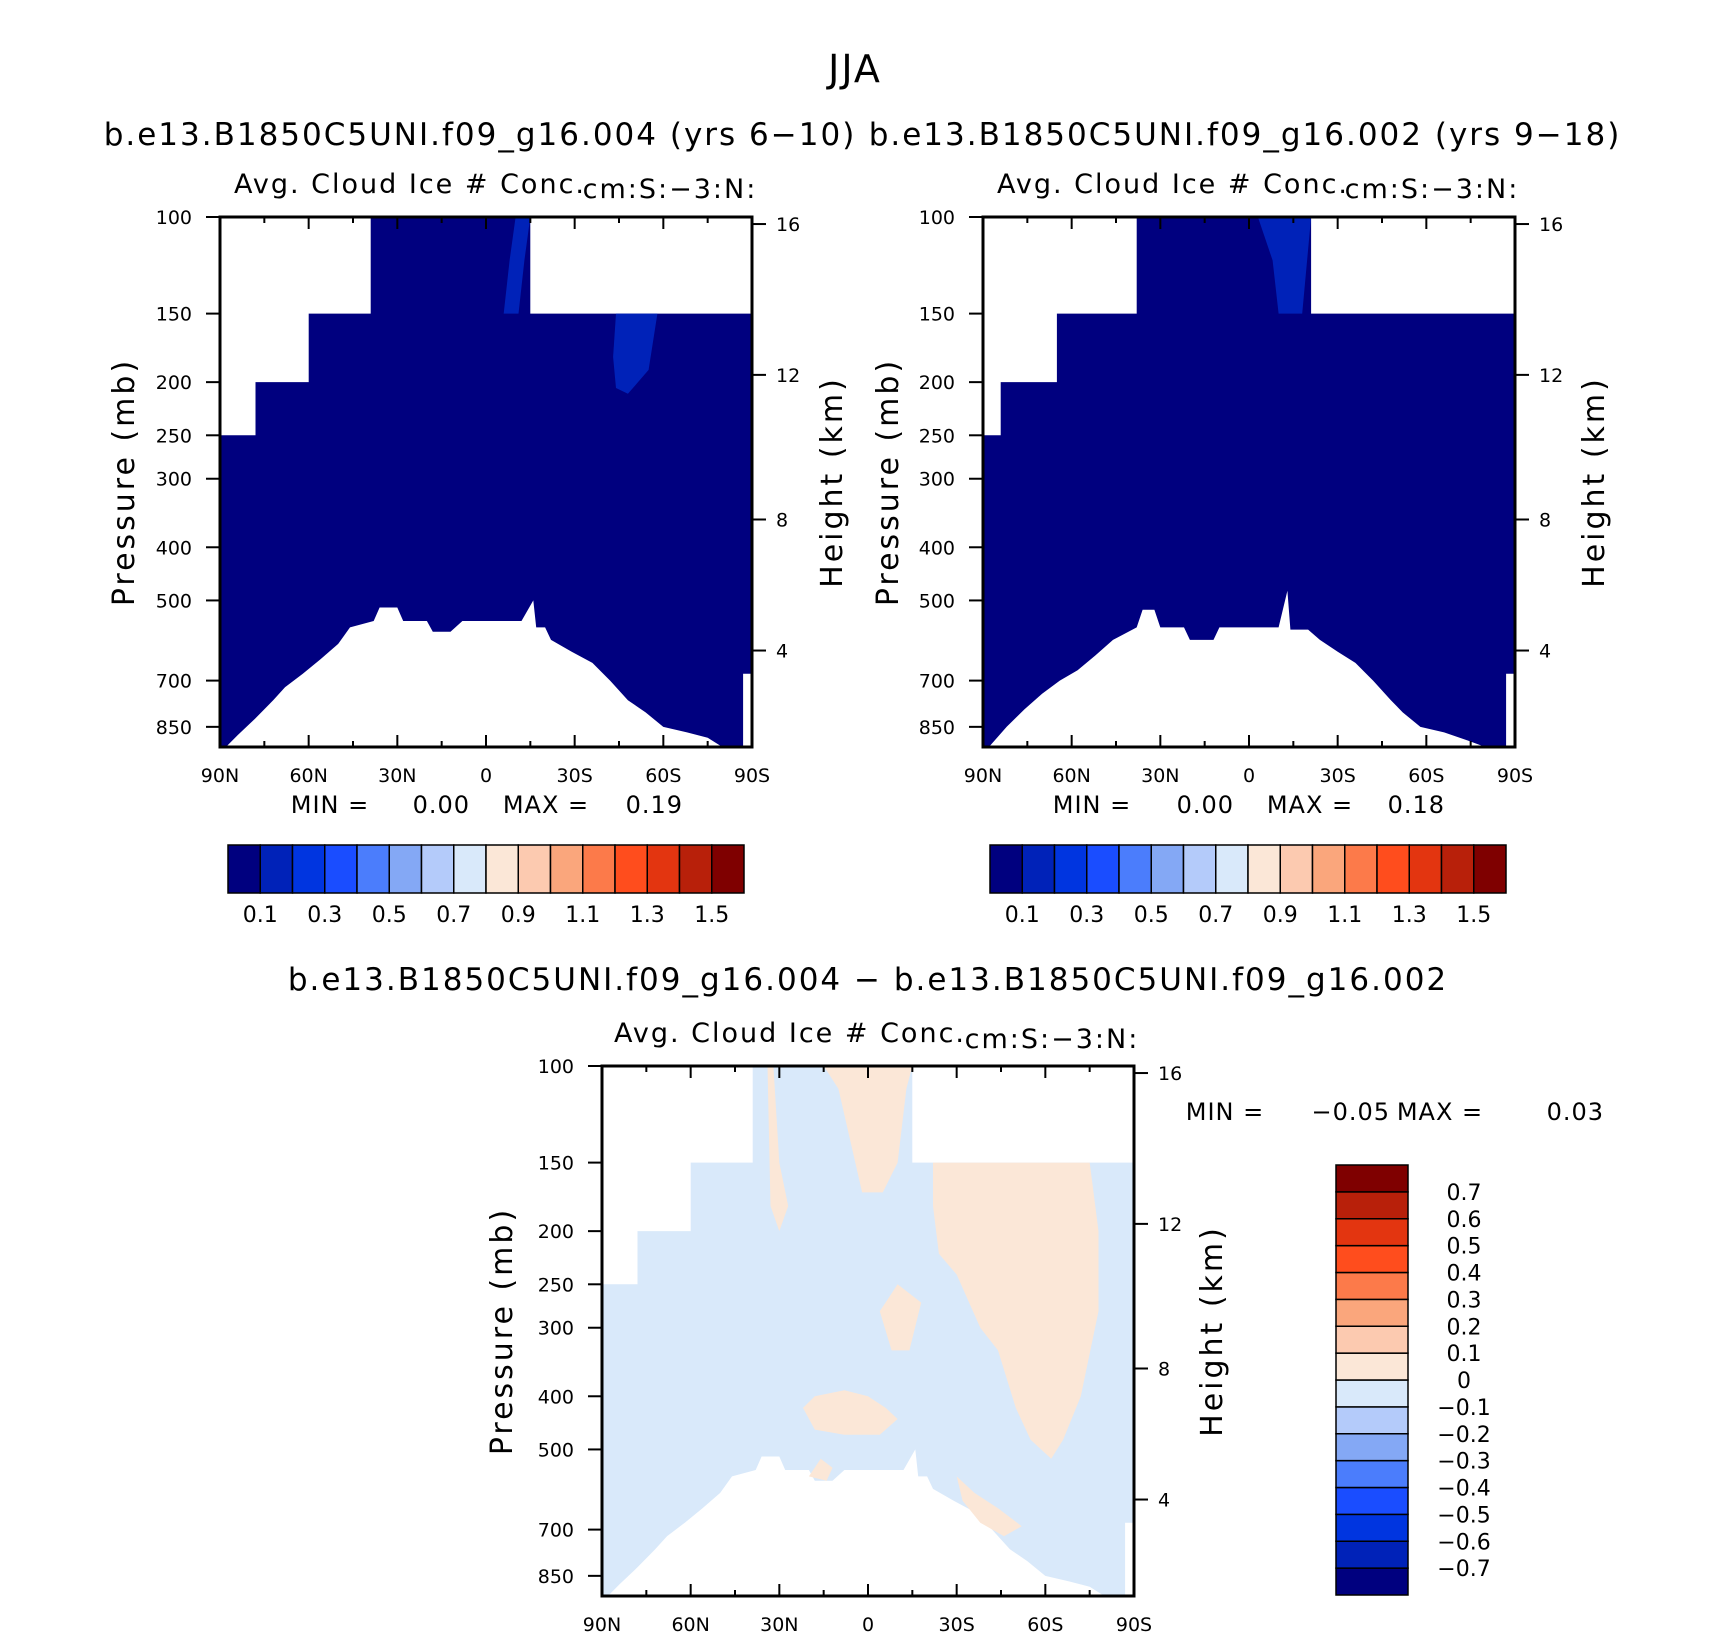 The width and height of the screenshot is (1710, 1639). What do you see at coordinates (1463, 1515) in the screenshot?
I see `colorbar-label: −0.5` at bounding box center [1463, 1515].